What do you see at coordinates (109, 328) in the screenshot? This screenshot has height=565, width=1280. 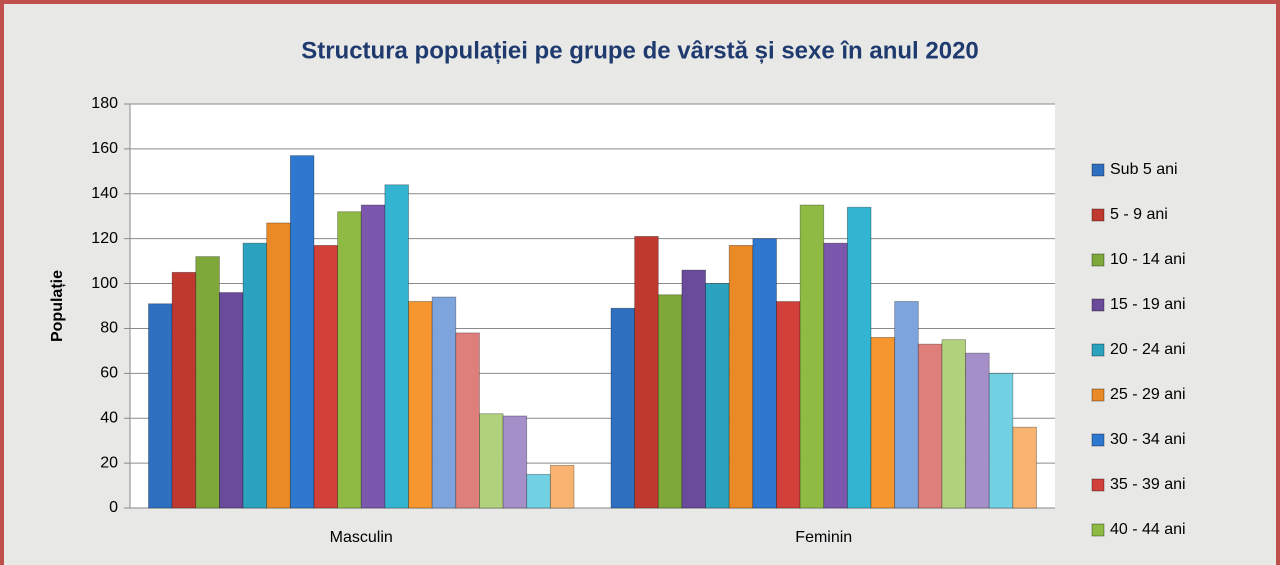 I see `y-tick-label: 80` at bounding box center [109, 328].